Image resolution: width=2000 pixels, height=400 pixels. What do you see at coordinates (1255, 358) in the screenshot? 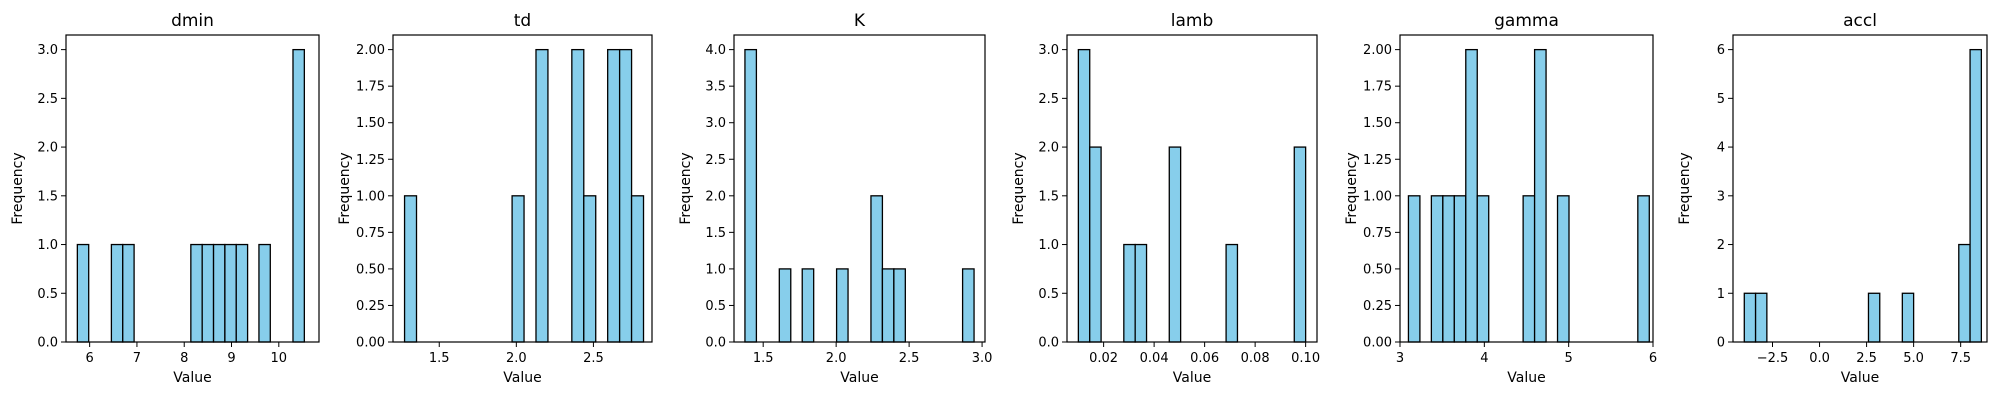
I see `x-tick-label: 0.08` at bounding box center [1255, 358].